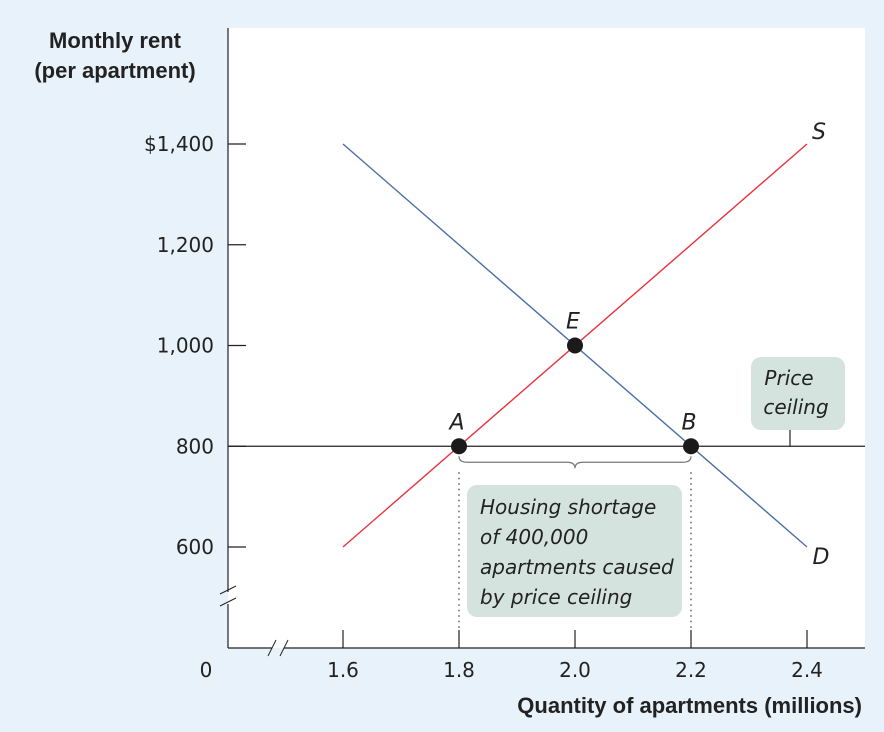 The width and height of the screenshot is (884, 732). What do you see at coordinates (575, 345) in the screenshot?
I see `point-e` at bounding box center [575, 345].